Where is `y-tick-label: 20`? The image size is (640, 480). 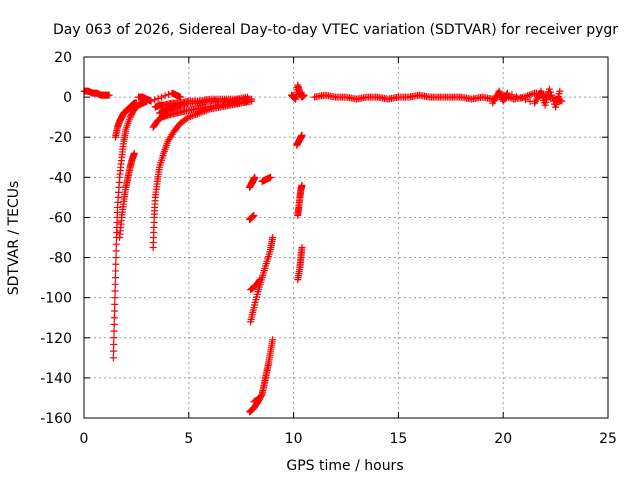
y-tick-label: 20 is located at coordinates (63, 58).